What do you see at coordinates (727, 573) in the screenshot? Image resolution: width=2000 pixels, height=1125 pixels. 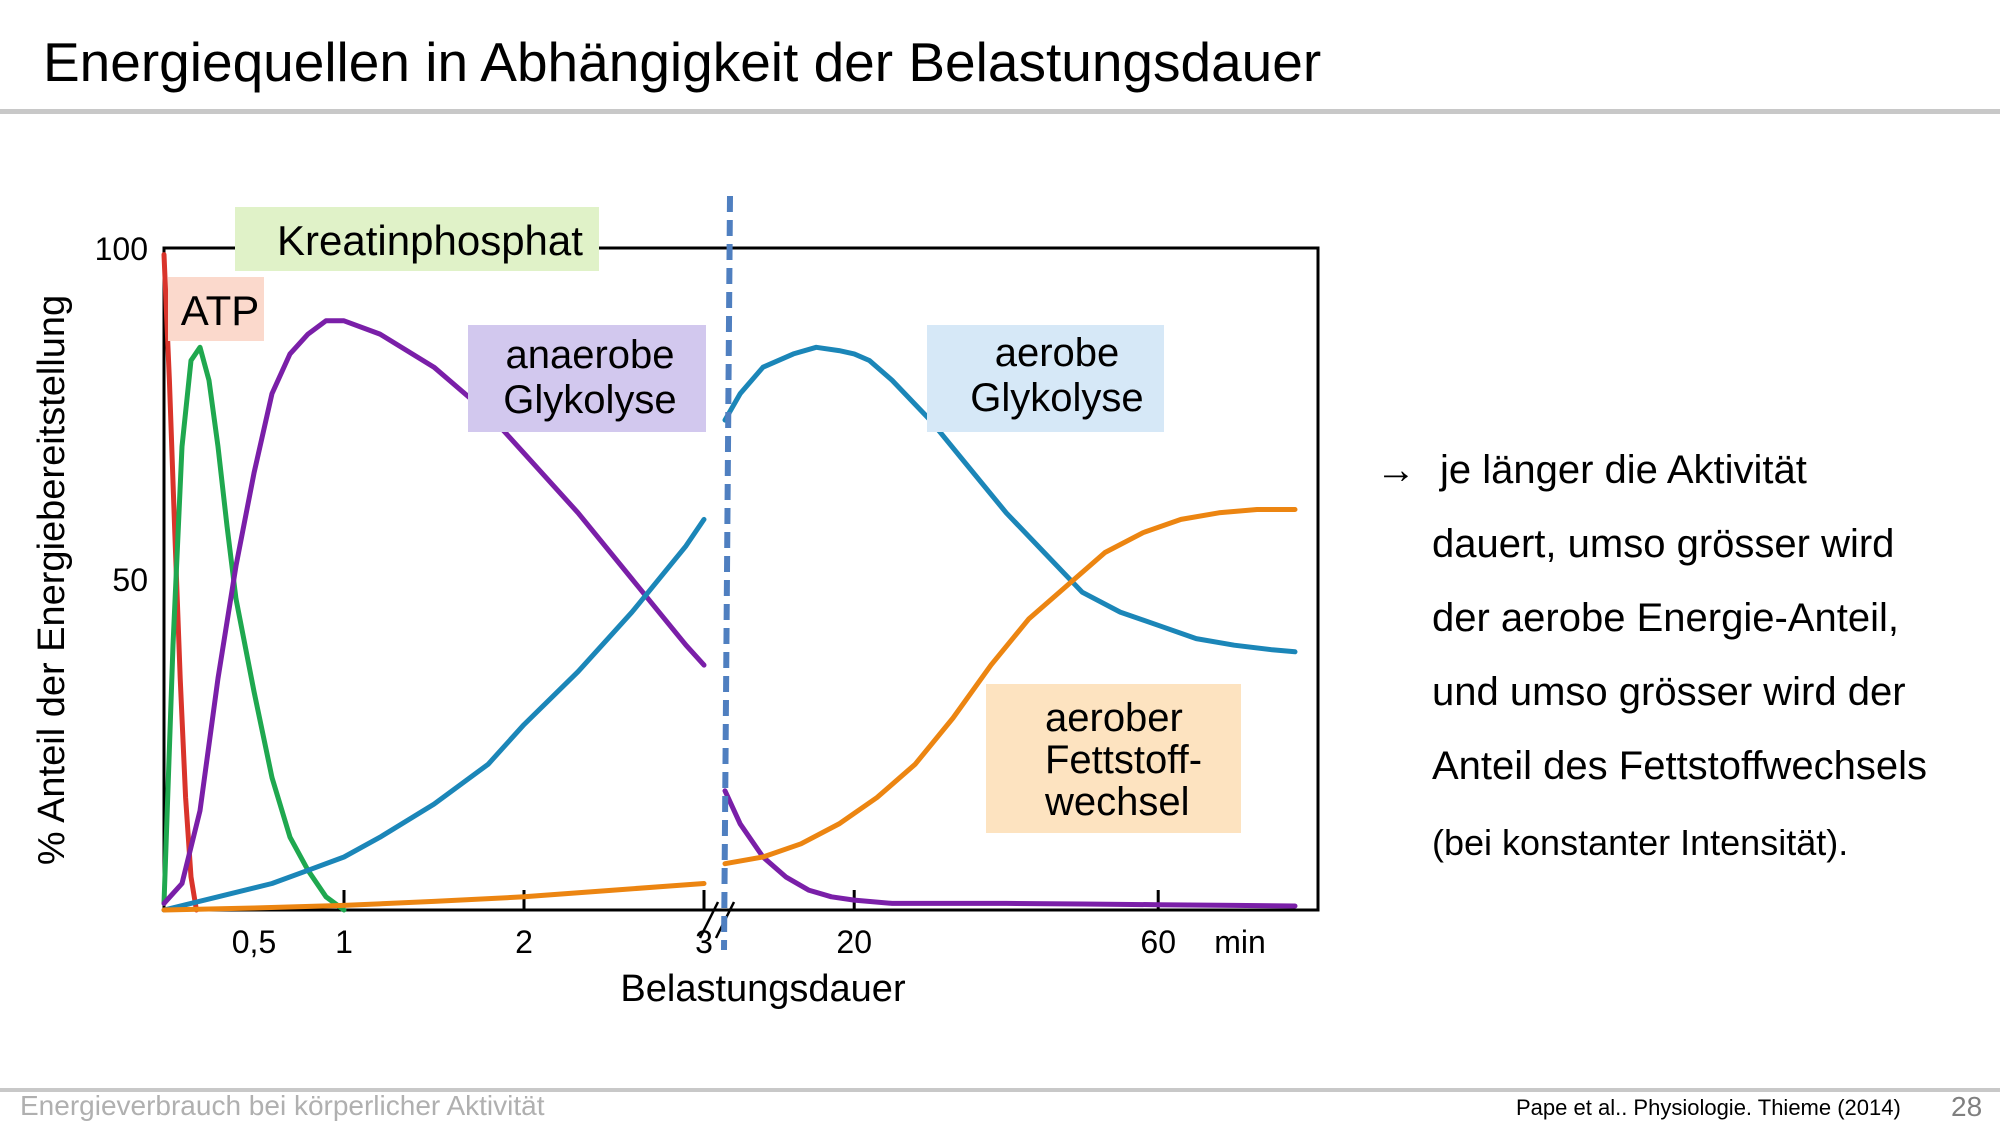 I see `time-break-separator` at bounding box center [727, 573].